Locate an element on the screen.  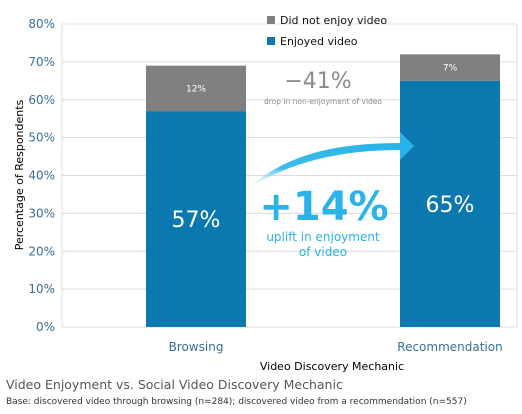
category-labels: Browsing Recommendation is located at coordinates (336, 347).